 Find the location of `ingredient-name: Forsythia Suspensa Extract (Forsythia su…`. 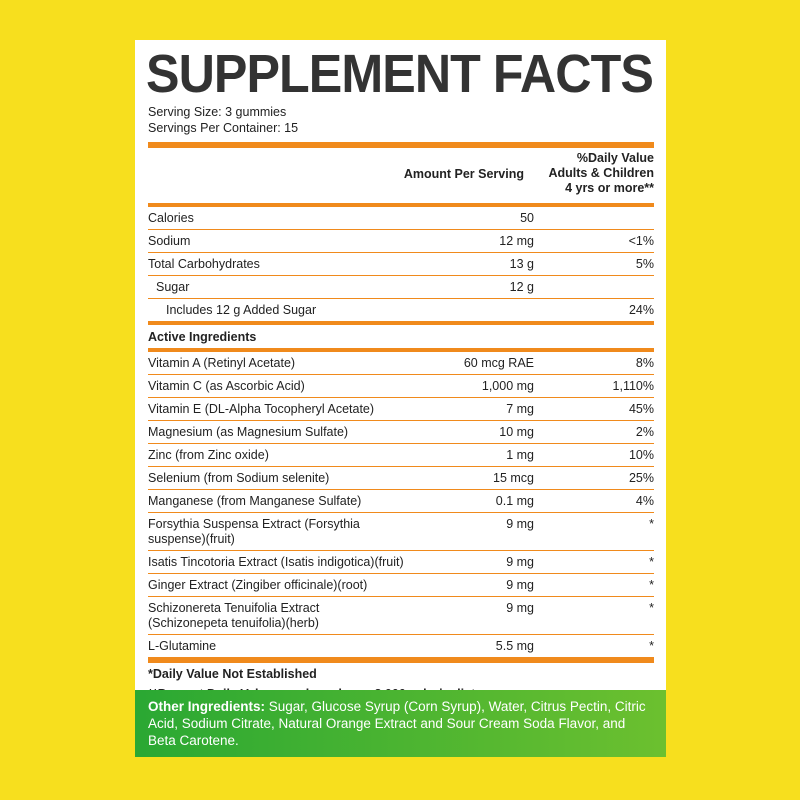

ingredient-name: Forsythia Suspensa Extract (Forsythia su… is located at coordinates (276, 532).